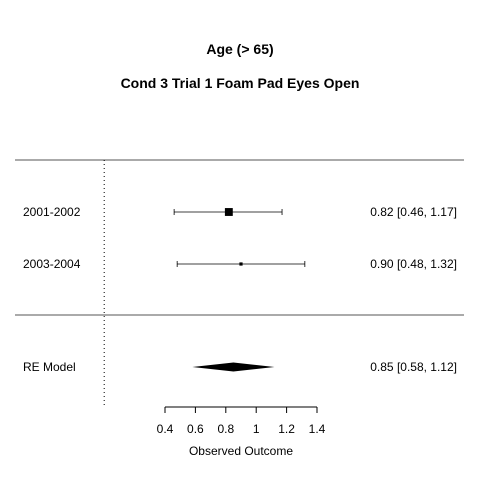  What do you see at coordinates (239, 49) in the screenshot?
I see `chart-title: Age (> 65)` at bounding box center [239, 49].